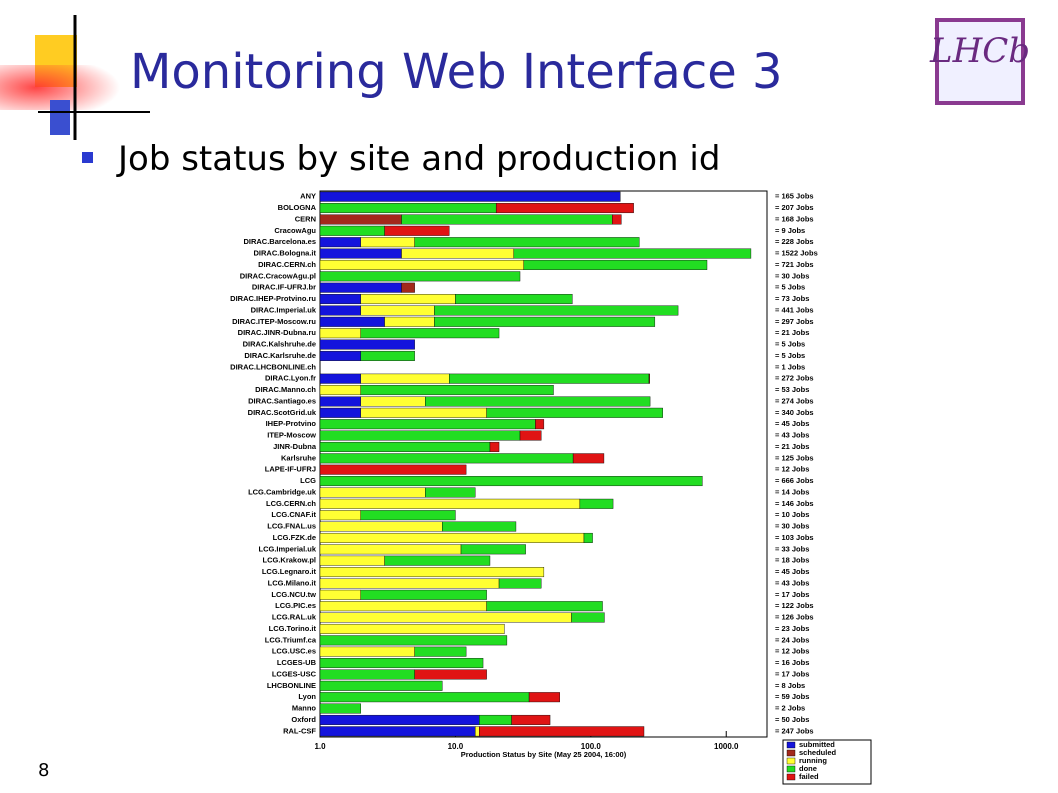  Describe the element at coordinates (813, 760) in the screenshot. I see `legend-label: running` at that location.